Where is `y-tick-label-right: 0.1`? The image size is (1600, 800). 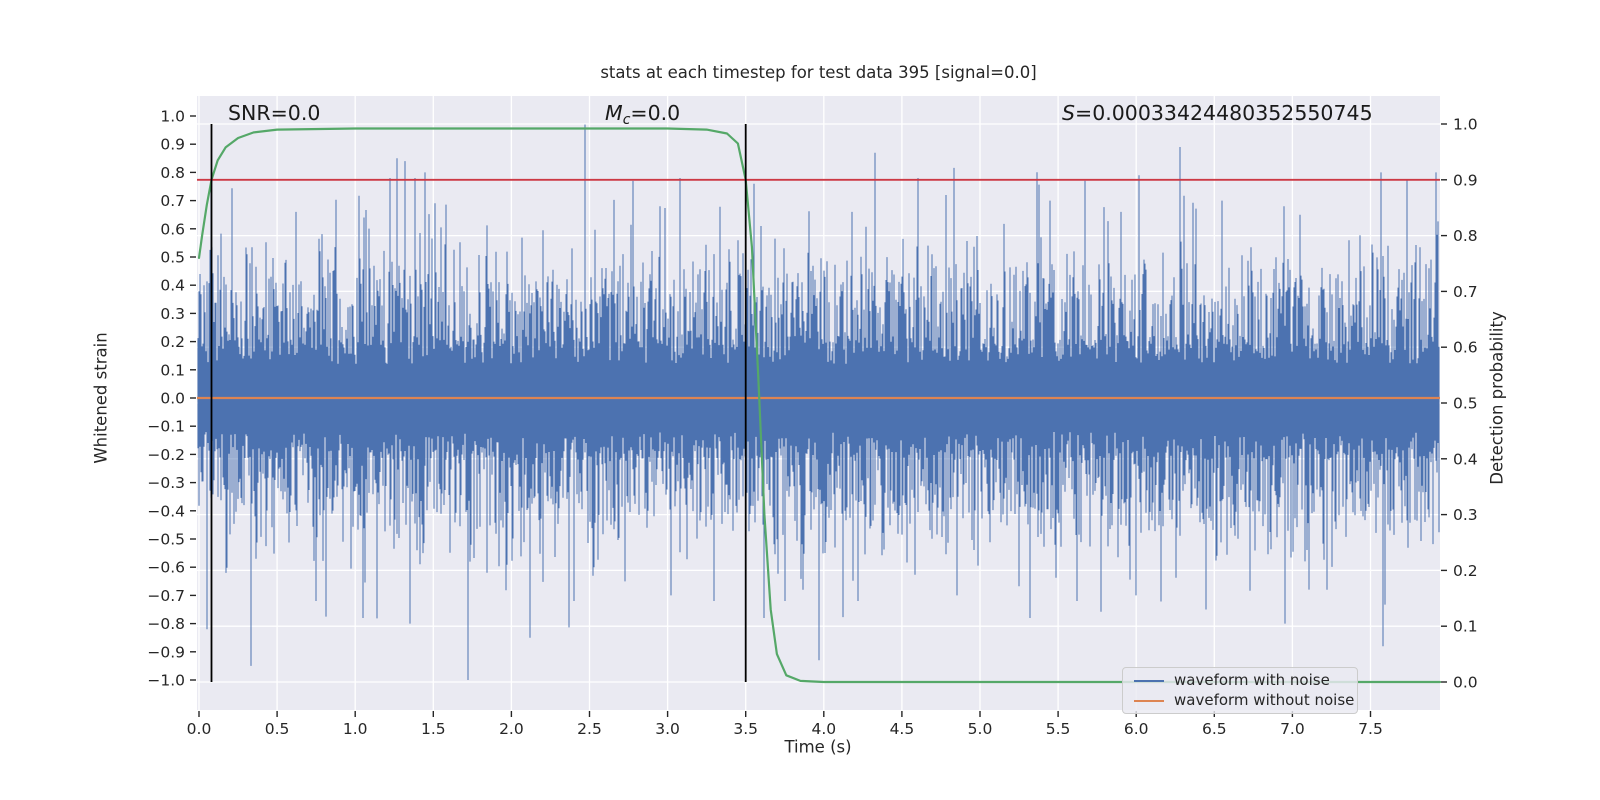
y-tick-label-right: 0.1 is located at coordinates (1465, 627).